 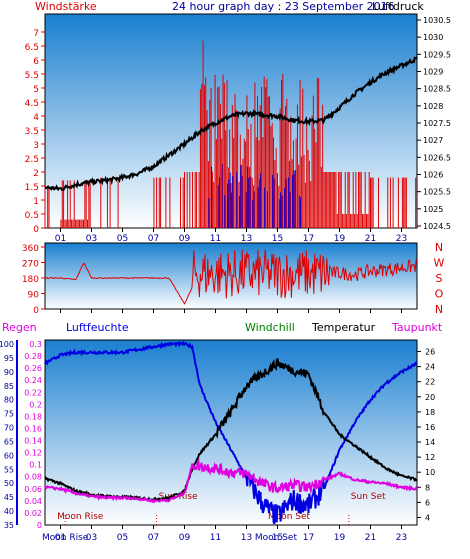 What do you see at coordinates (33, 501) in the screenshot?
I see `rain-tick-label: 0.04` at bounding box center [33, 501].